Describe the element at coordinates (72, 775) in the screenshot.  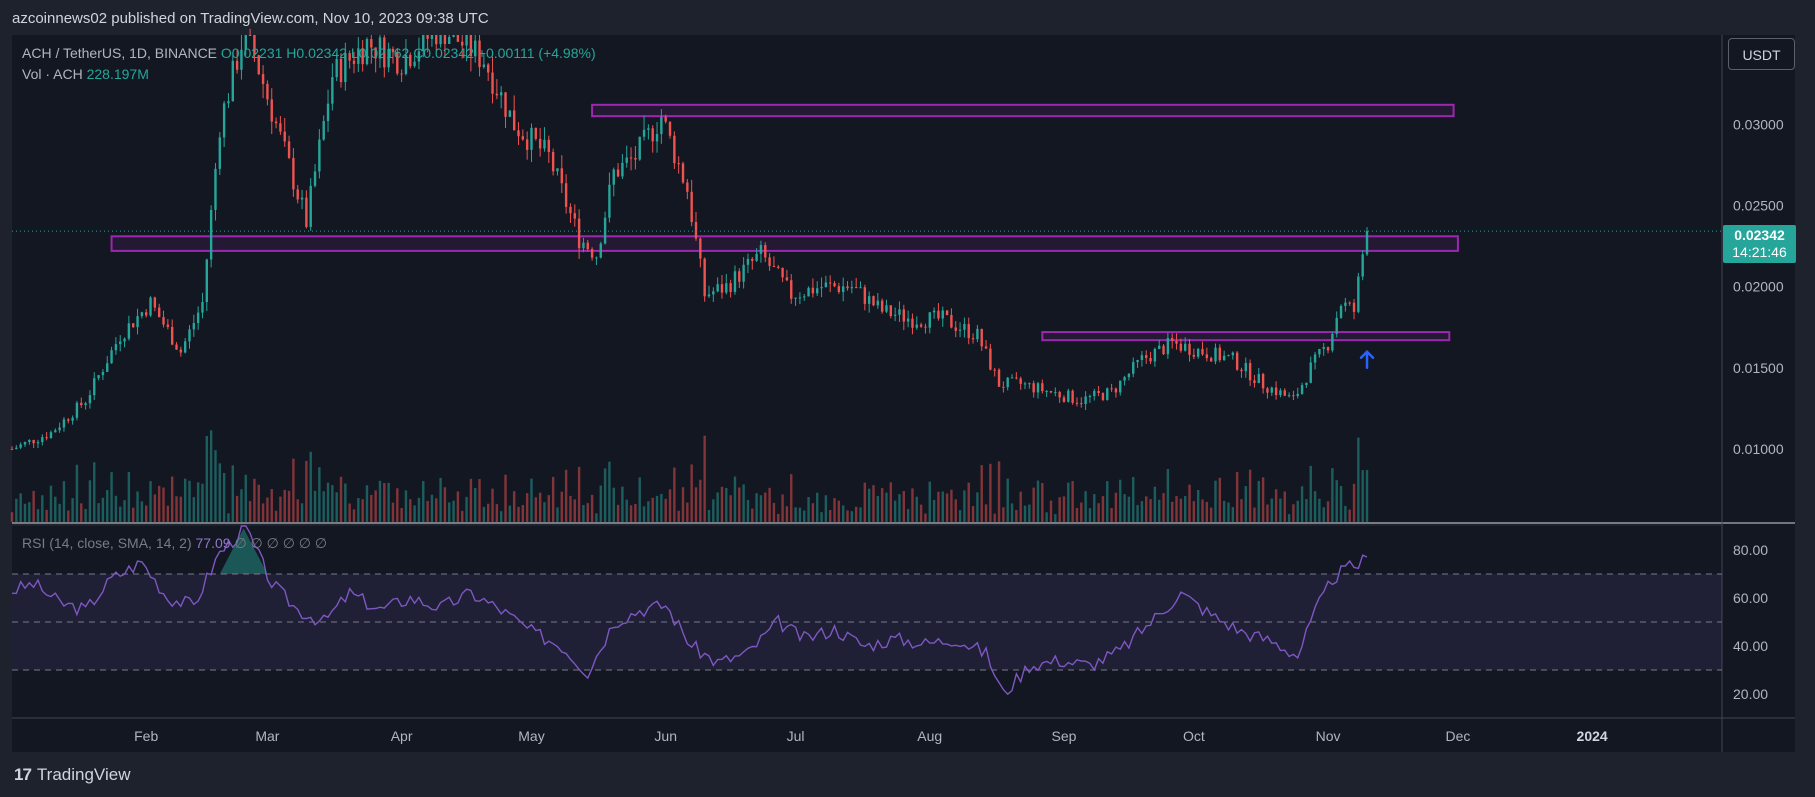
I see `tradingview-logo: 17 TradingView` at that location.